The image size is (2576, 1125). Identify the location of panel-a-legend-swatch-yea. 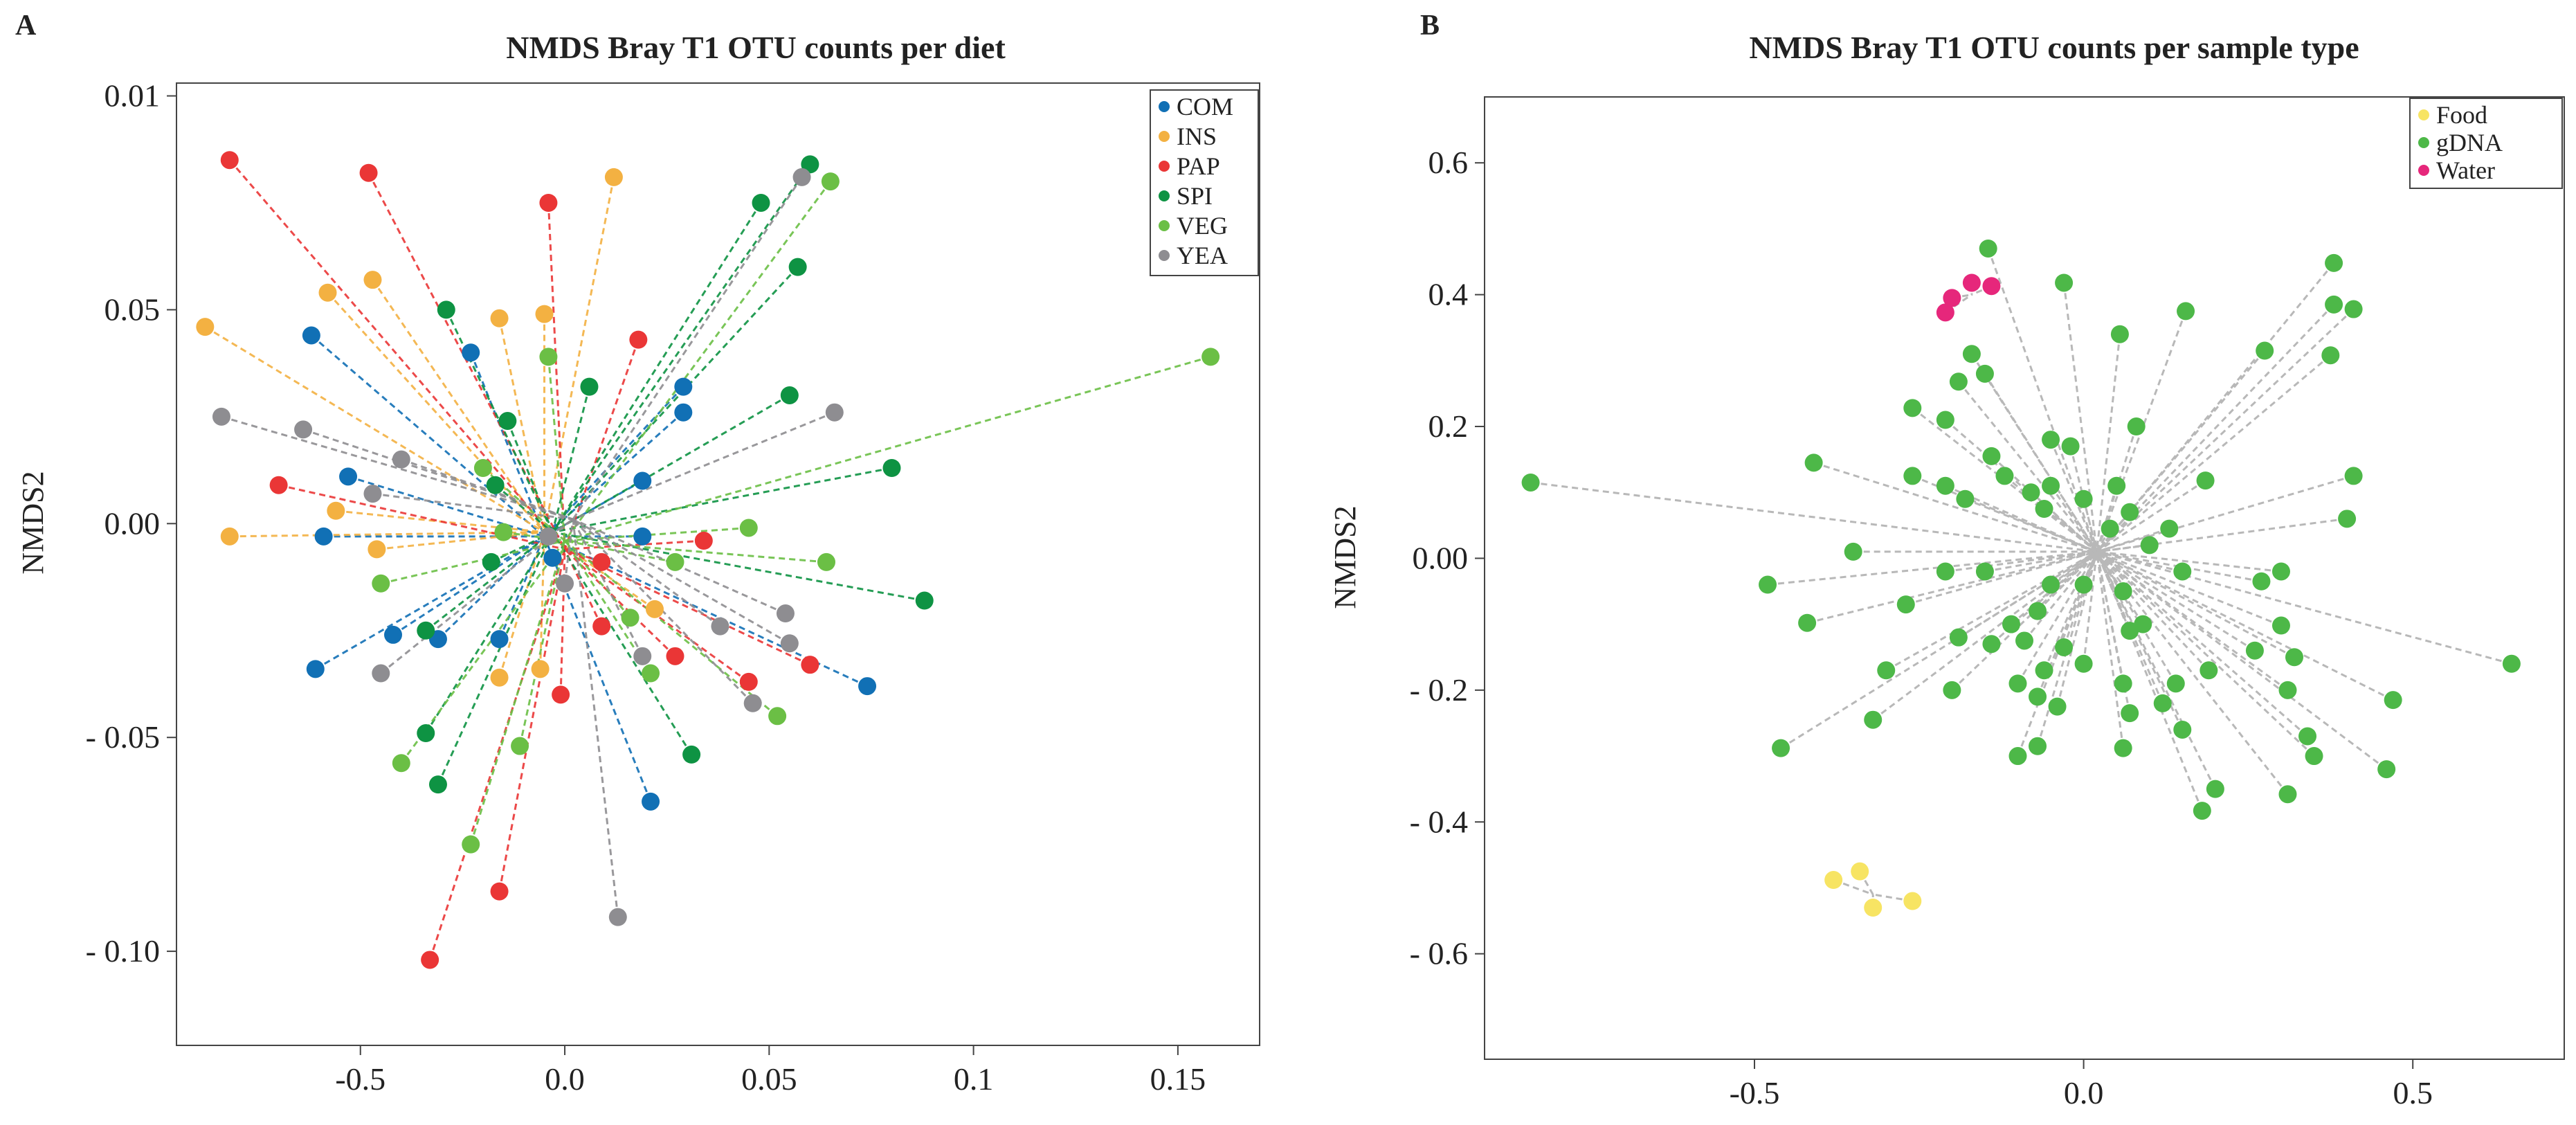
(1164, 255).